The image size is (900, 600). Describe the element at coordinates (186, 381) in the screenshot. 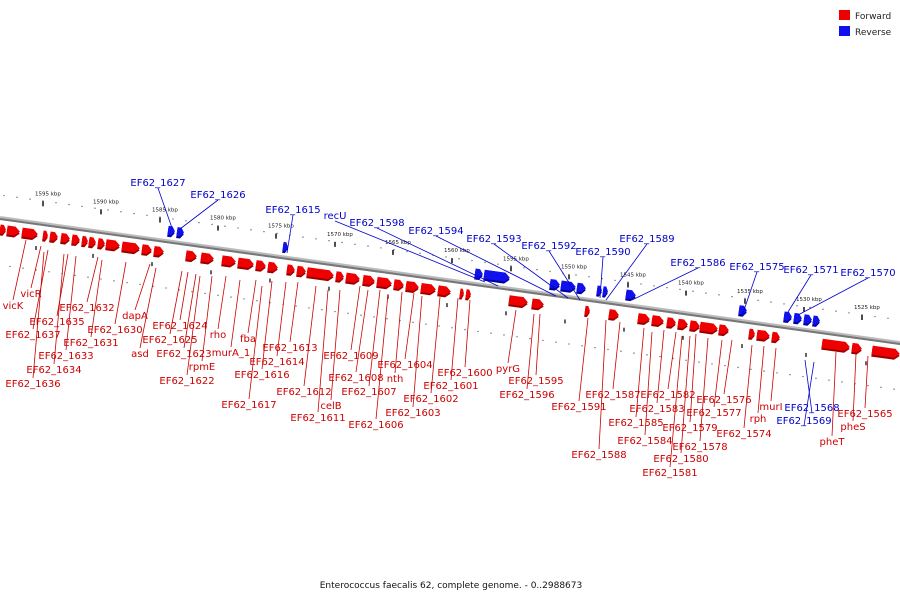

I see `gene-label: EF62_1622` at that location.